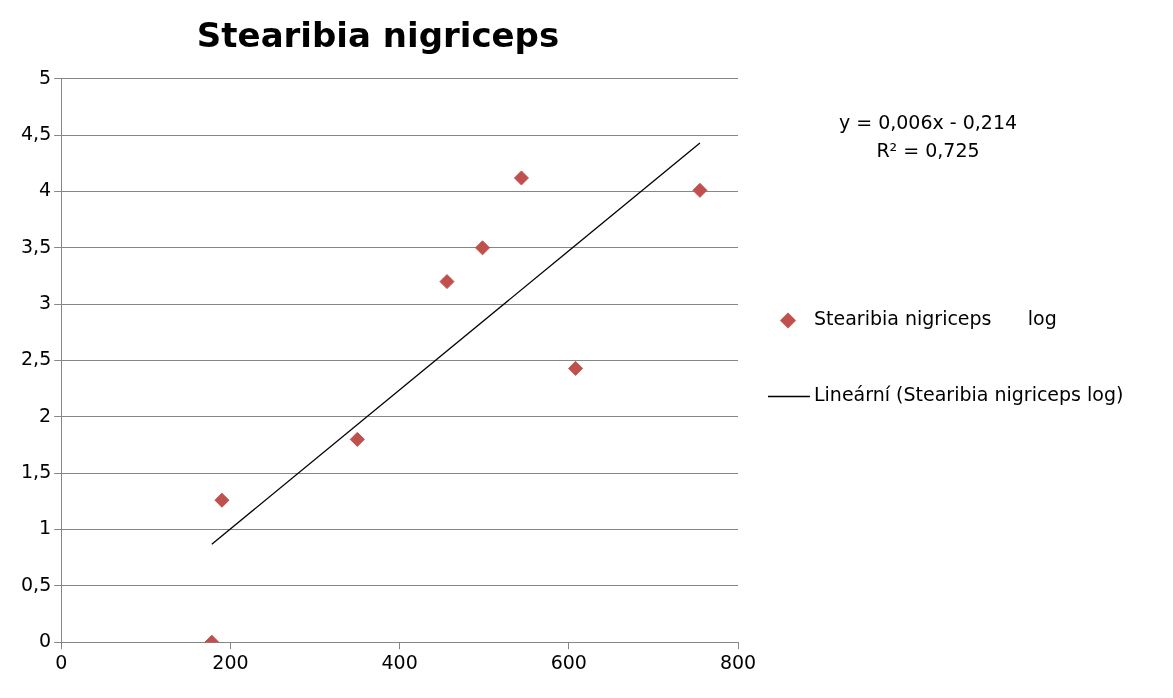  Describe the element at coordinates (378, 35) in the screenshot. I see `chart-title: Stearibia nigriceps` at that location.